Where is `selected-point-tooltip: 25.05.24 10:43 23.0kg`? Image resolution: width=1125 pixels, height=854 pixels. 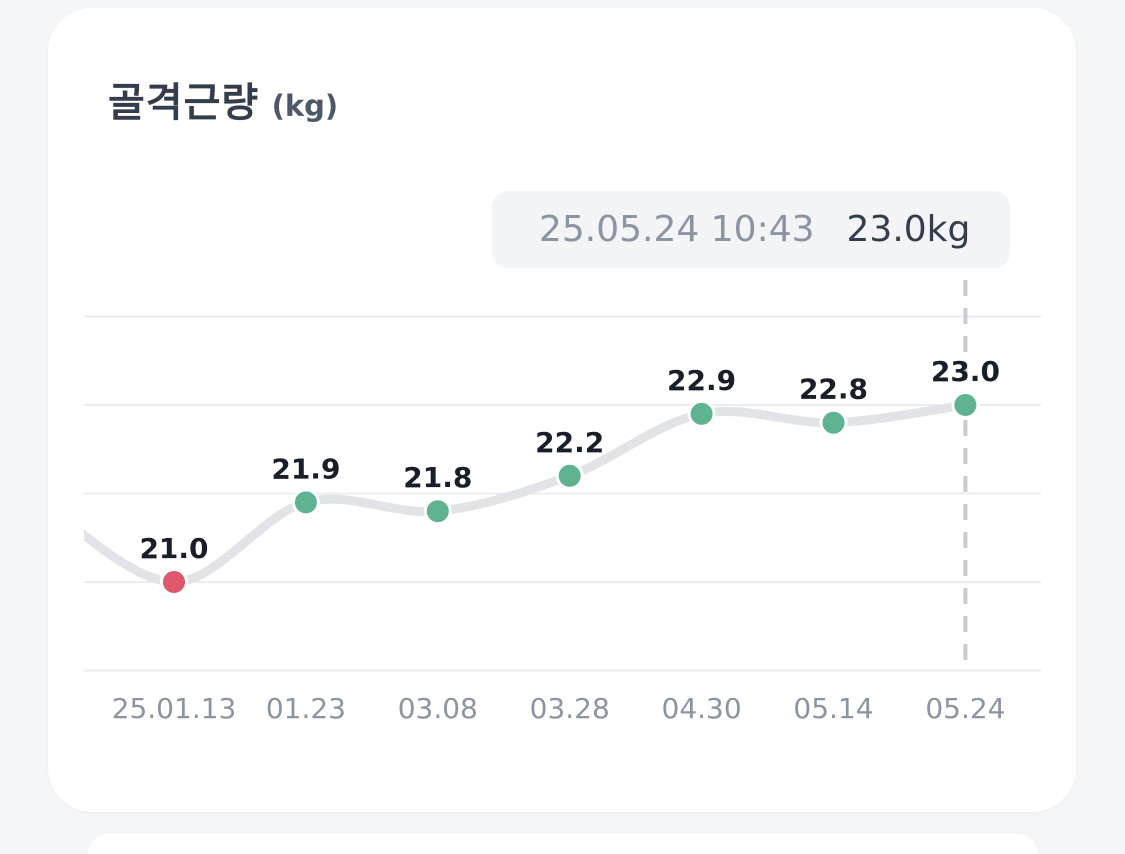 selected-point-tooltip: 25.05.24 10:43 23.0kg is located at coordinates (751, 229).